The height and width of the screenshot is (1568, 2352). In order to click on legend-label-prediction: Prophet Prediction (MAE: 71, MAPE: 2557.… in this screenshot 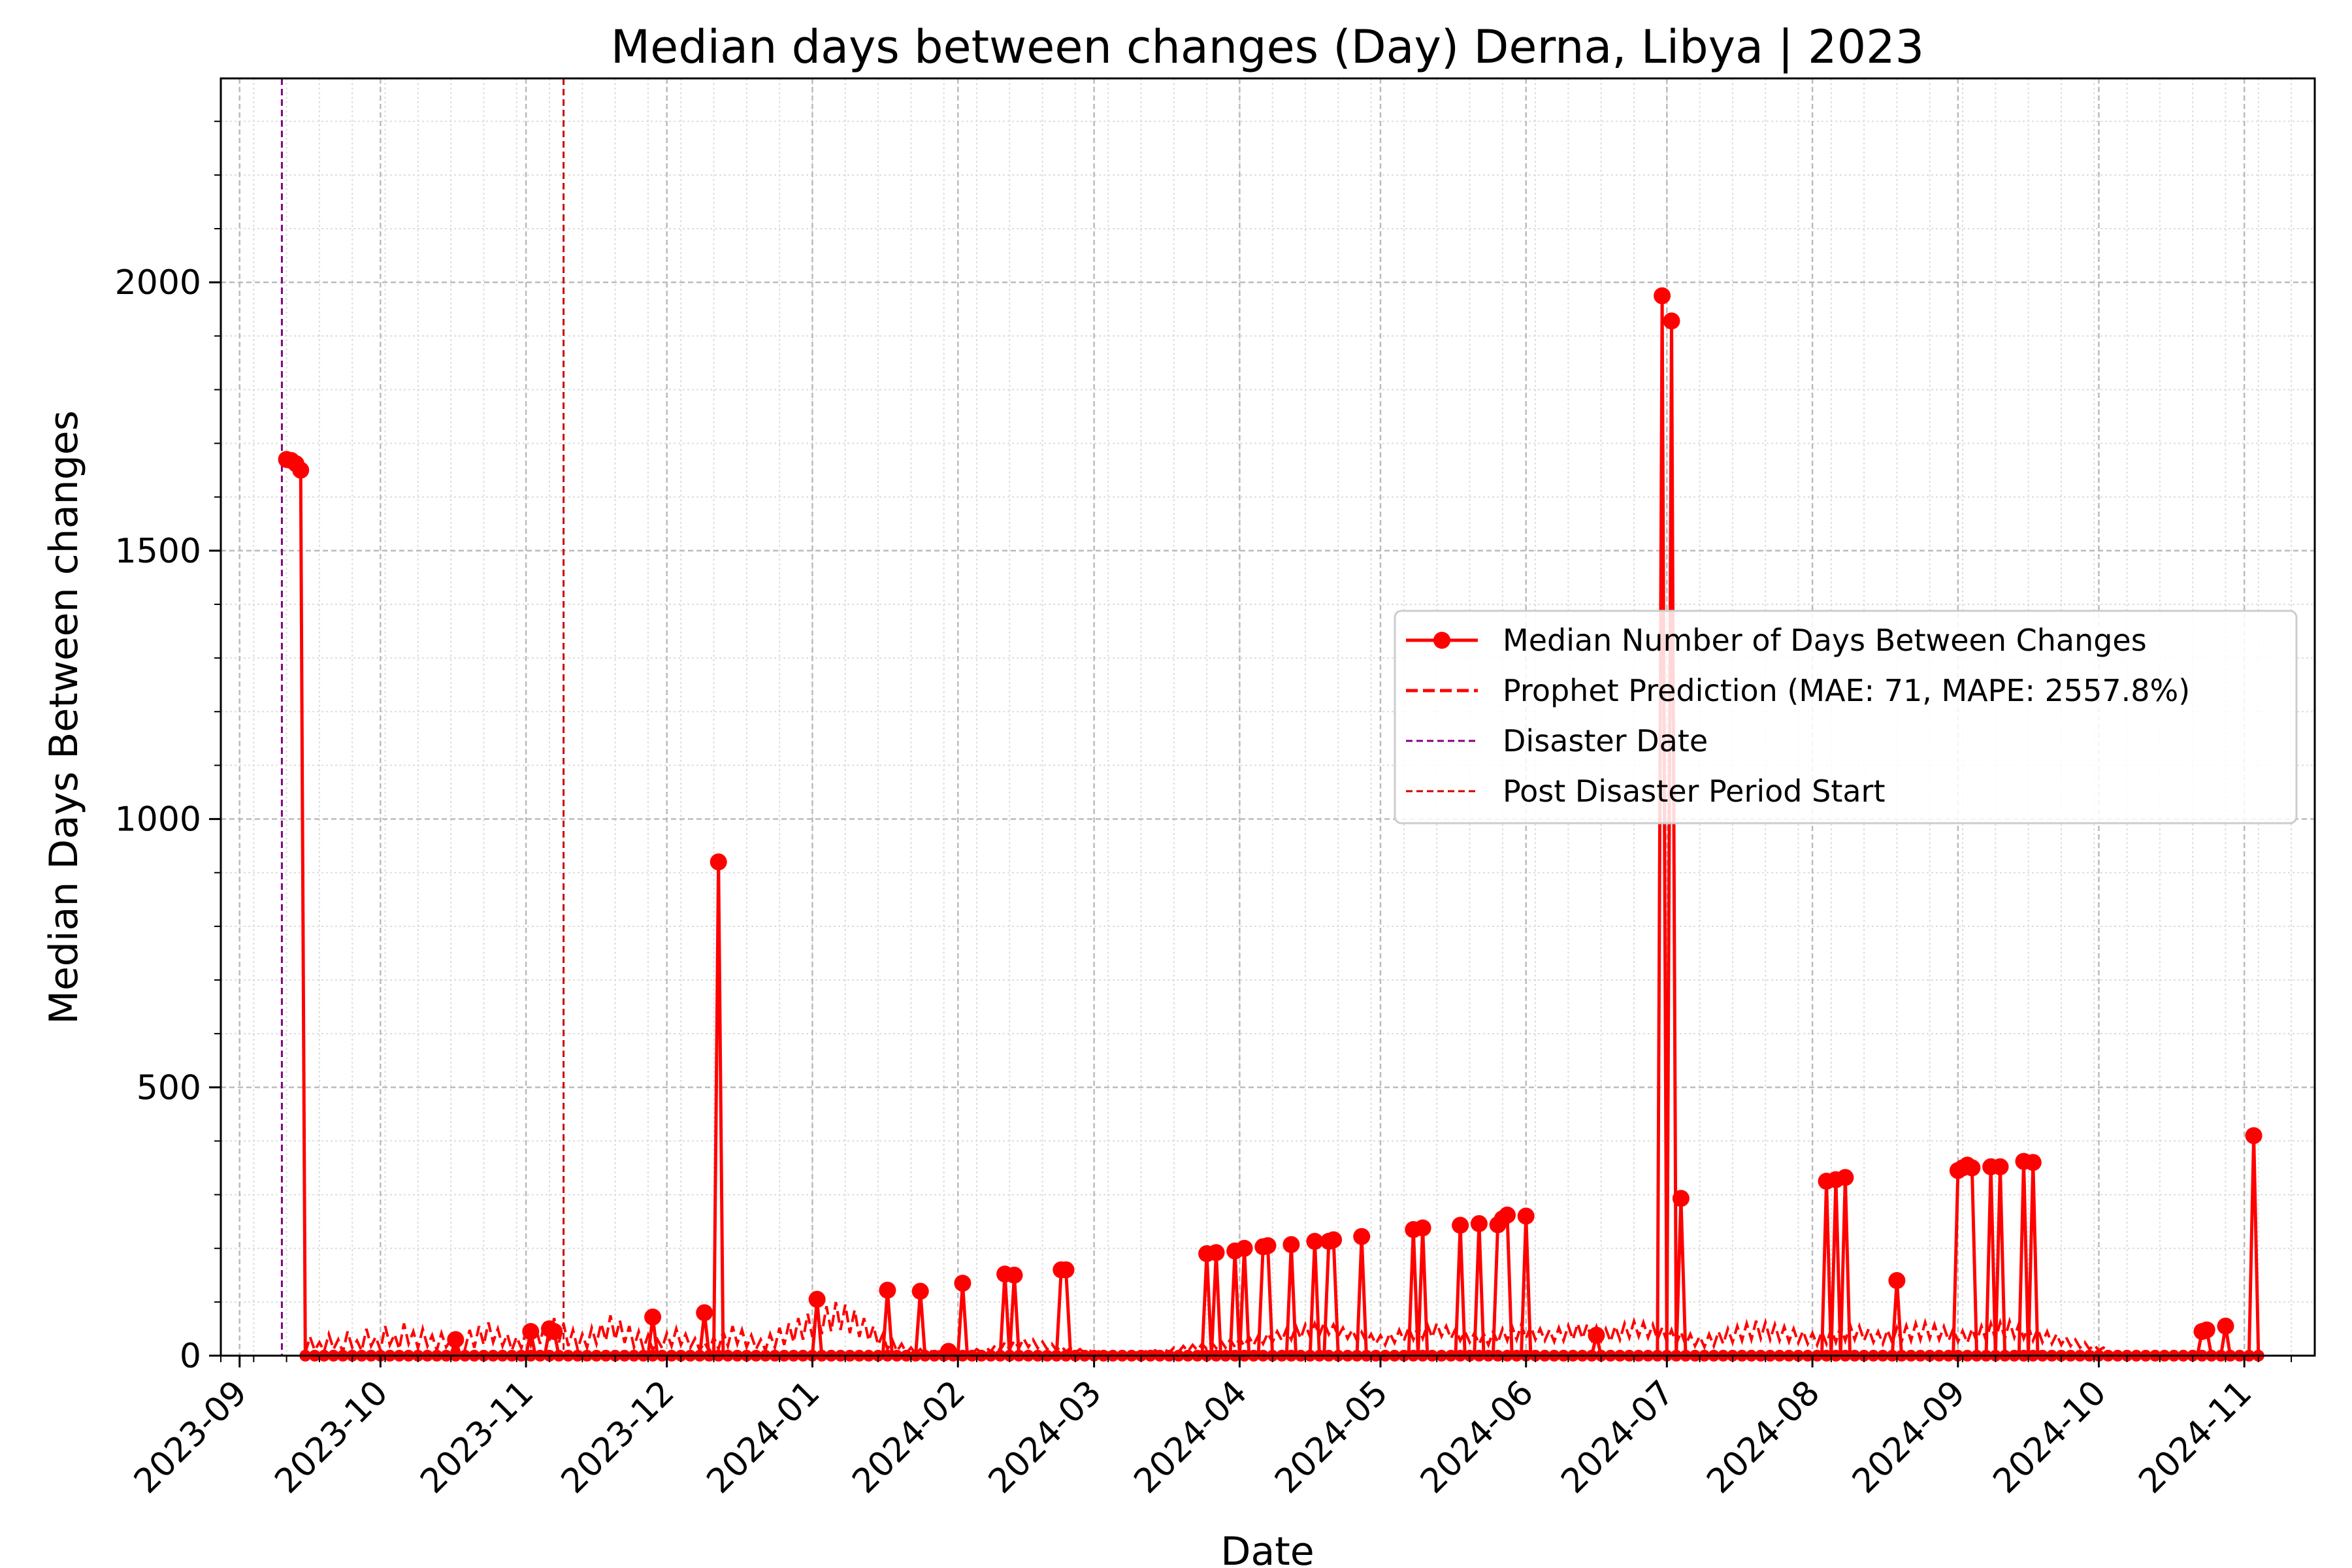, I will do `click(1846, 690)`.